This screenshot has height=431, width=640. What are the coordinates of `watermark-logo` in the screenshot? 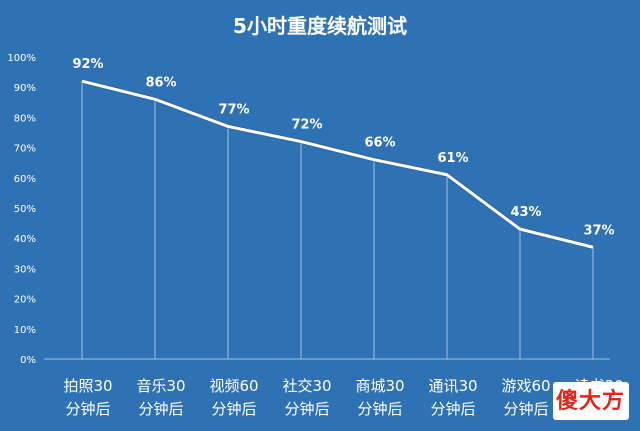 It's located at (591, 401).